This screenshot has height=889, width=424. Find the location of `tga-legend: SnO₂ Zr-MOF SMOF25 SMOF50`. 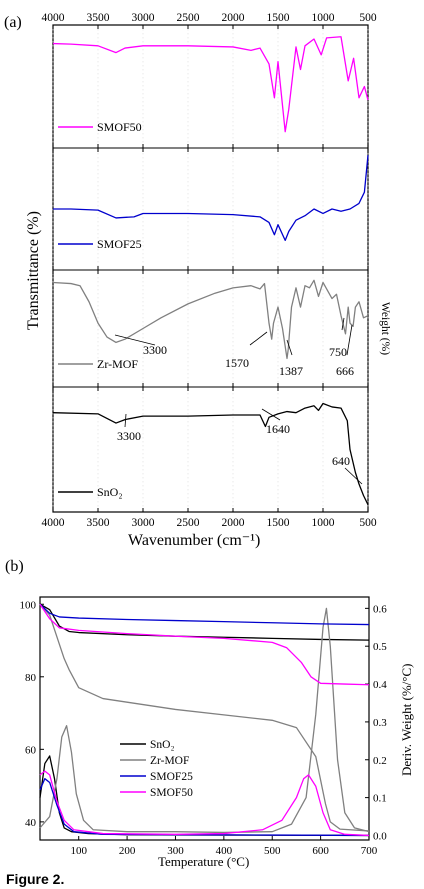

tga-legend: SnO₂ Zr-MOF SMOF25 SMOF50 is located at coordinates (156, 769).